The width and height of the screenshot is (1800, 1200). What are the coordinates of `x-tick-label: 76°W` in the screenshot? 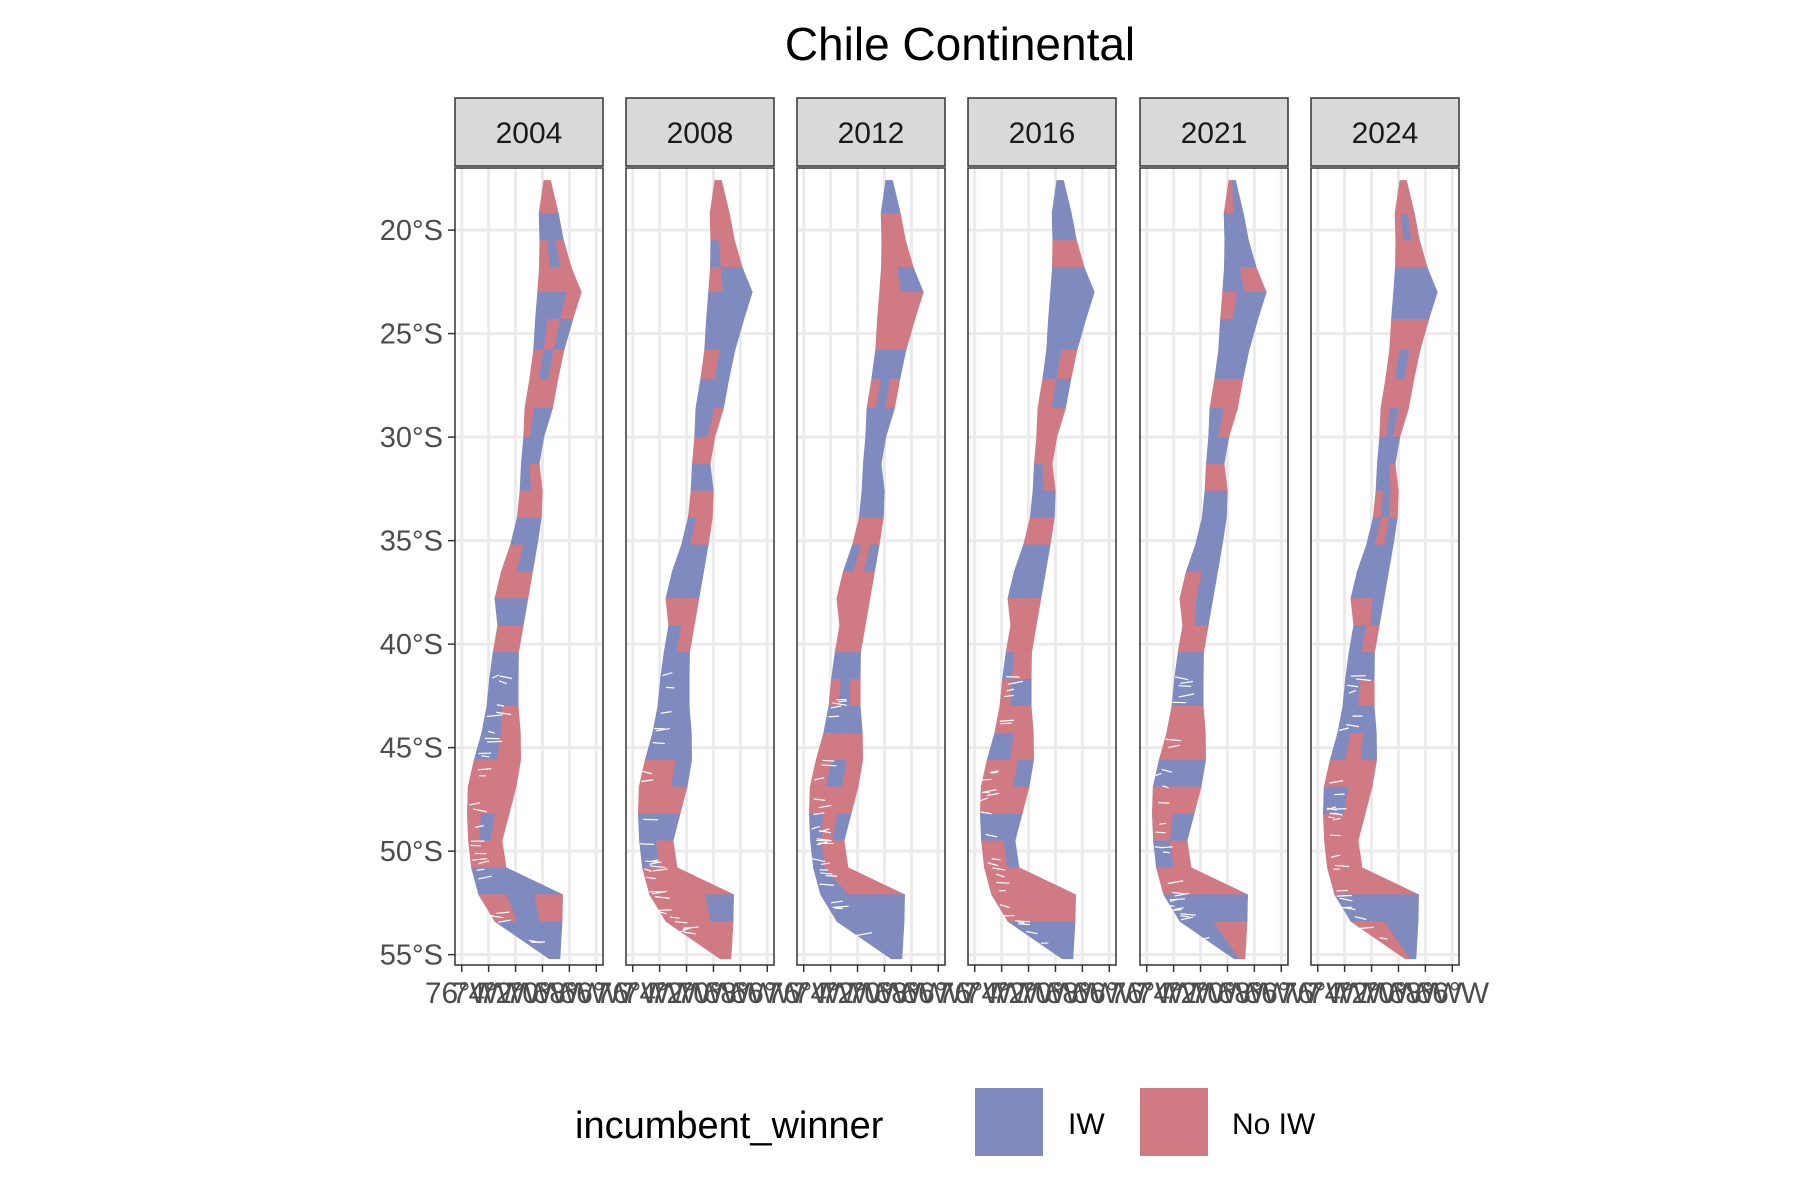 It's located at (804, 993).